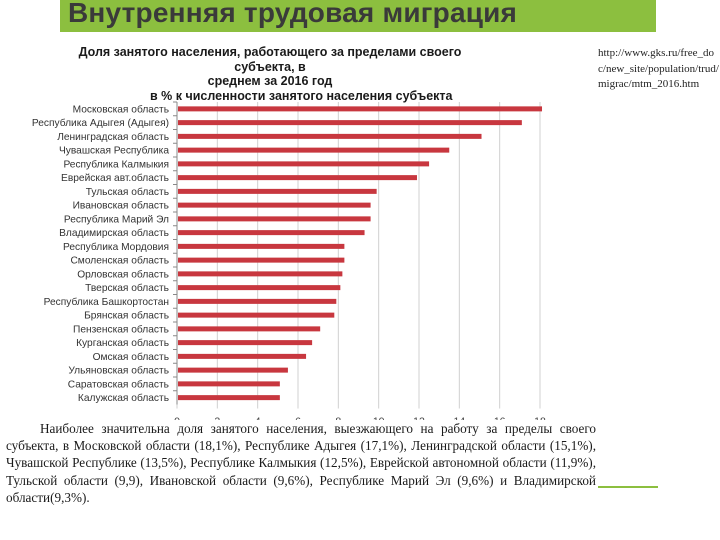 The height and width of the screenshot is (540, 720). I want to click on category-label: Тверская область, so click(127, 288).